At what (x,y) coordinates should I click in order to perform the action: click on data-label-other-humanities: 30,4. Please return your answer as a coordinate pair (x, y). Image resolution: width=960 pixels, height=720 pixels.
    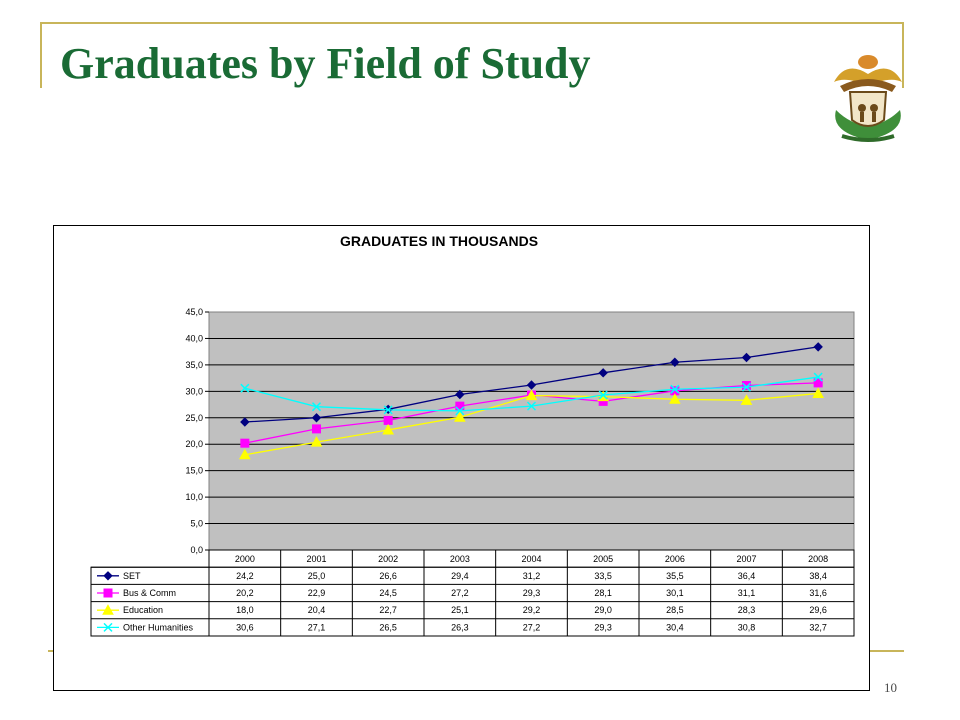
    Looking at the image, I should click on (675, 627).